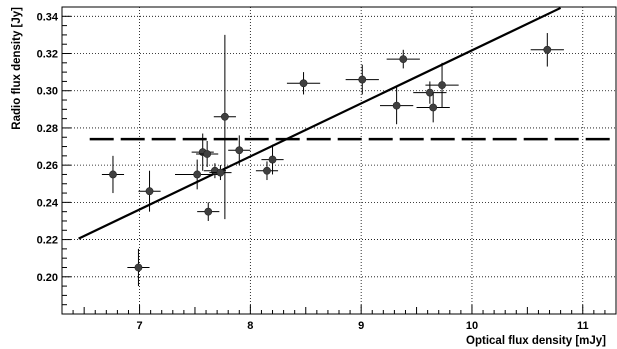 This screenshot has height=349, width=617. I want to click on y-tick-label: 0.34, so click(48, 17).